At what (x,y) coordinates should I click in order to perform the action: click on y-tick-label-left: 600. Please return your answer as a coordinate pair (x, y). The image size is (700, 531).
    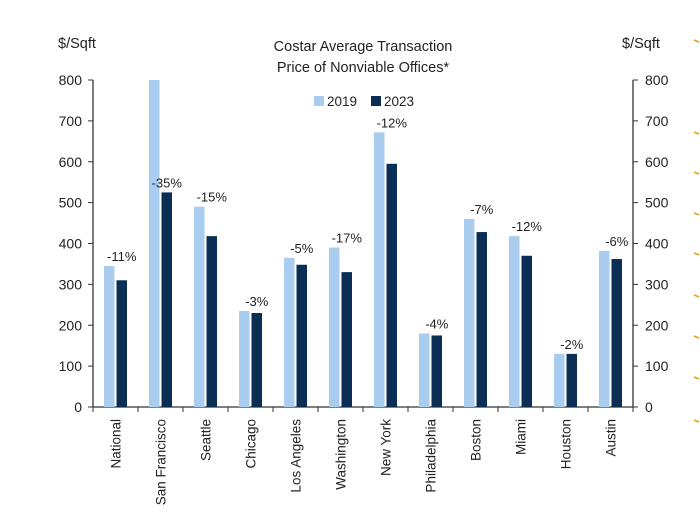
    Looking at the image, I should click on (71, 162).